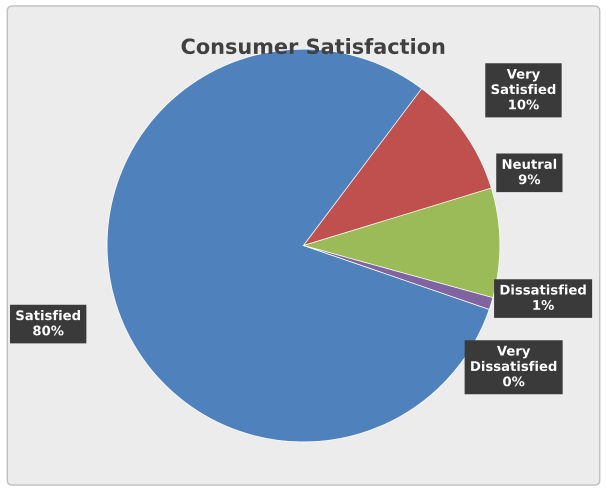 The width and height of the screenshot is (607, 491). What do you see at coordinates (529, 164) in the screenshot?
I see `slice-label: Neutral` at bounding box center [529, 164].